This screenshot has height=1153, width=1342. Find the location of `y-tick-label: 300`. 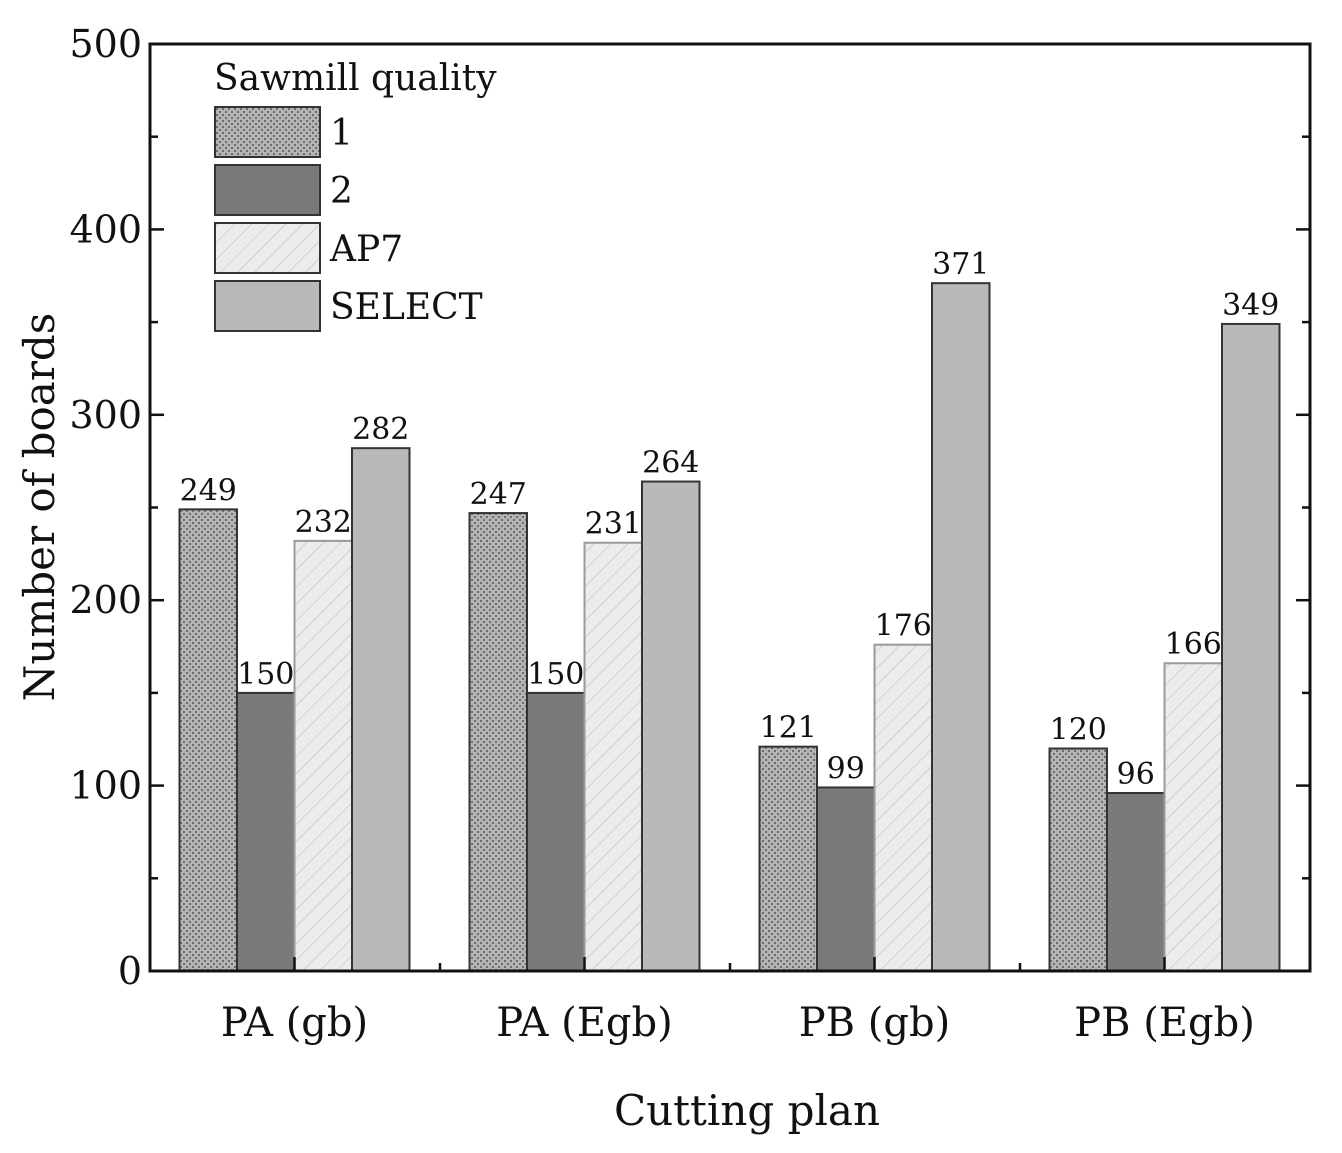

y-tick-label: 300 is located at coordinates (105, 415).